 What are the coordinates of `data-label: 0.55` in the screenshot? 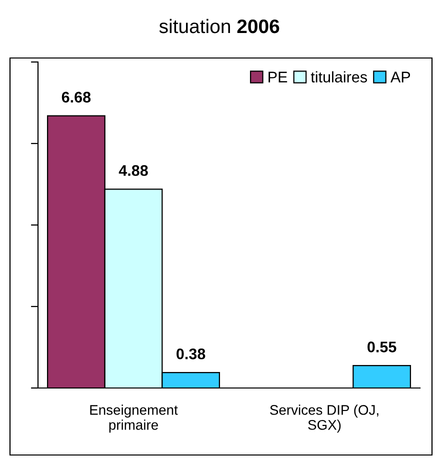 It's located at (382, 347).